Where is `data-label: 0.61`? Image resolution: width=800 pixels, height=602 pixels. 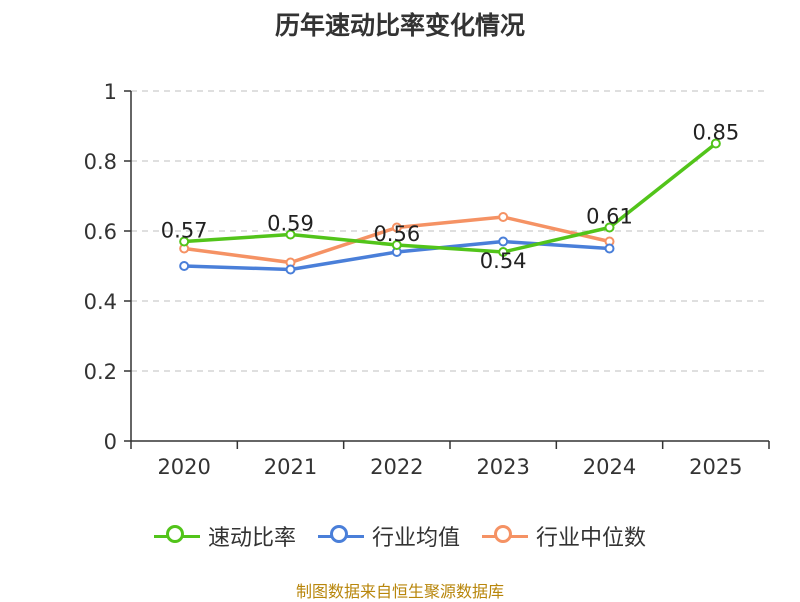 data-label: 0.61 is located at coordinates (609, 217).